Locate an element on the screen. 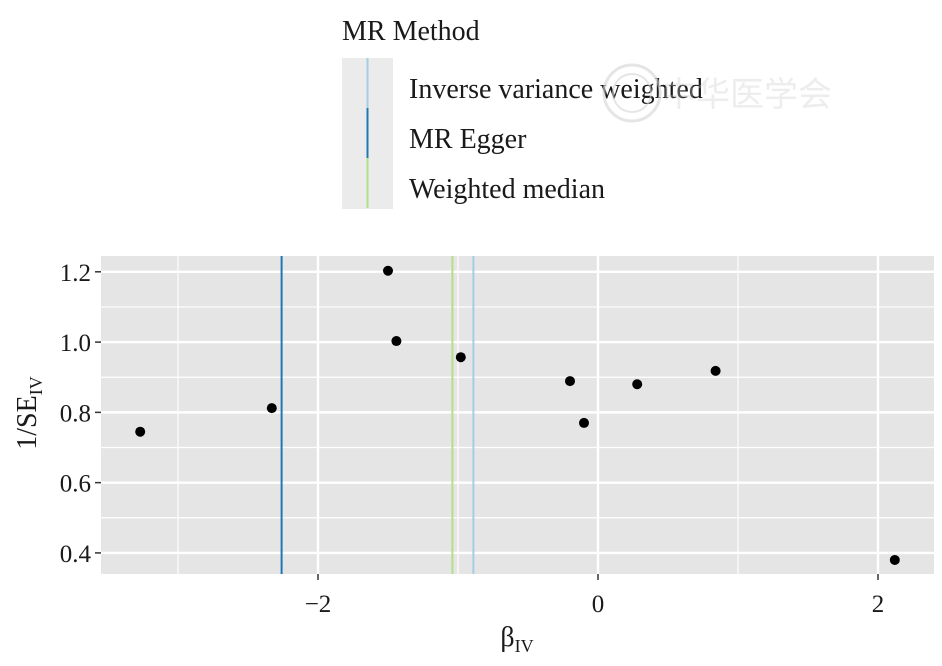 This screenshot has height=666, width=942. watermark-text: 中华医学会 is located at coordinates (747, 95).